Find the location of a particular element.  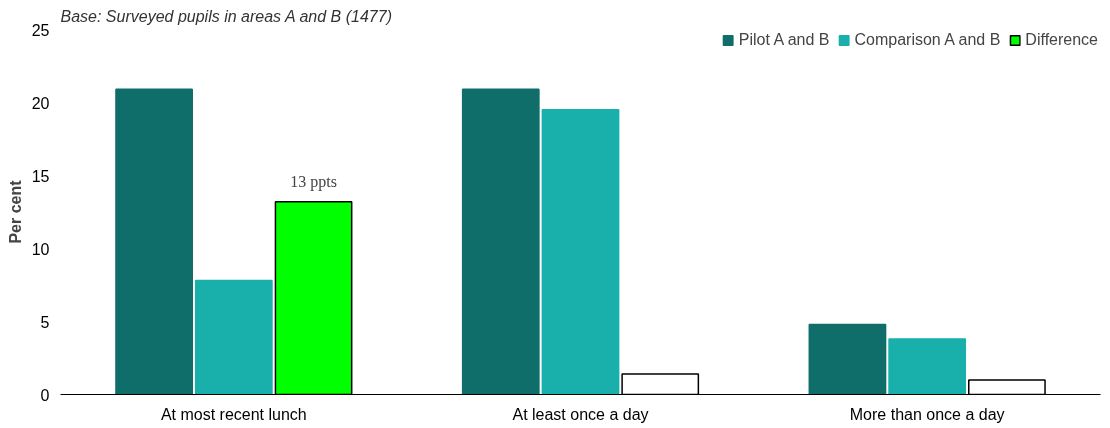

data-label: 13 ppts is located at coordinates (313, 181).